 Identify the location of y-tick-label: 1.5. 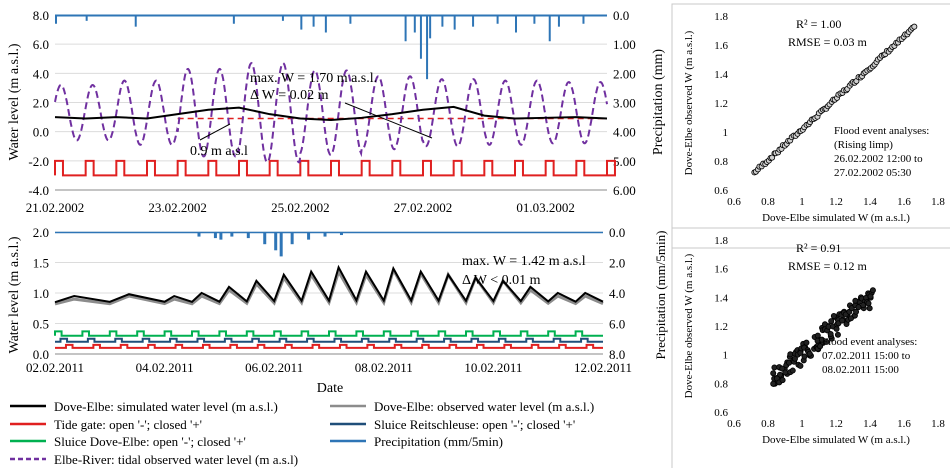
(41, 263).